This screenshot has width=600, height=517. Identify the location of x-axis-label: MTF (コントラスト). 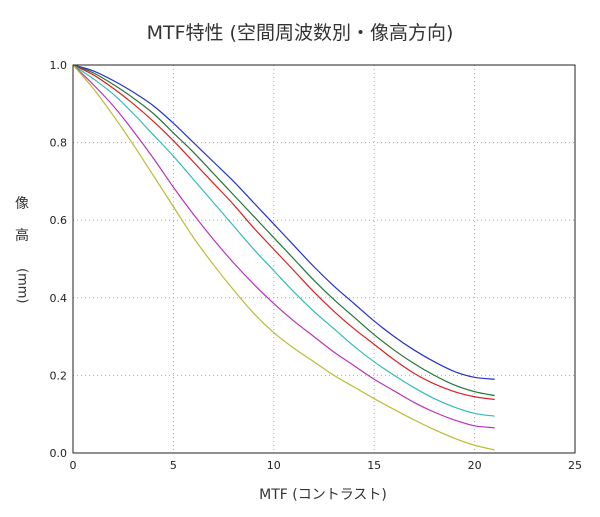
(323, 495).